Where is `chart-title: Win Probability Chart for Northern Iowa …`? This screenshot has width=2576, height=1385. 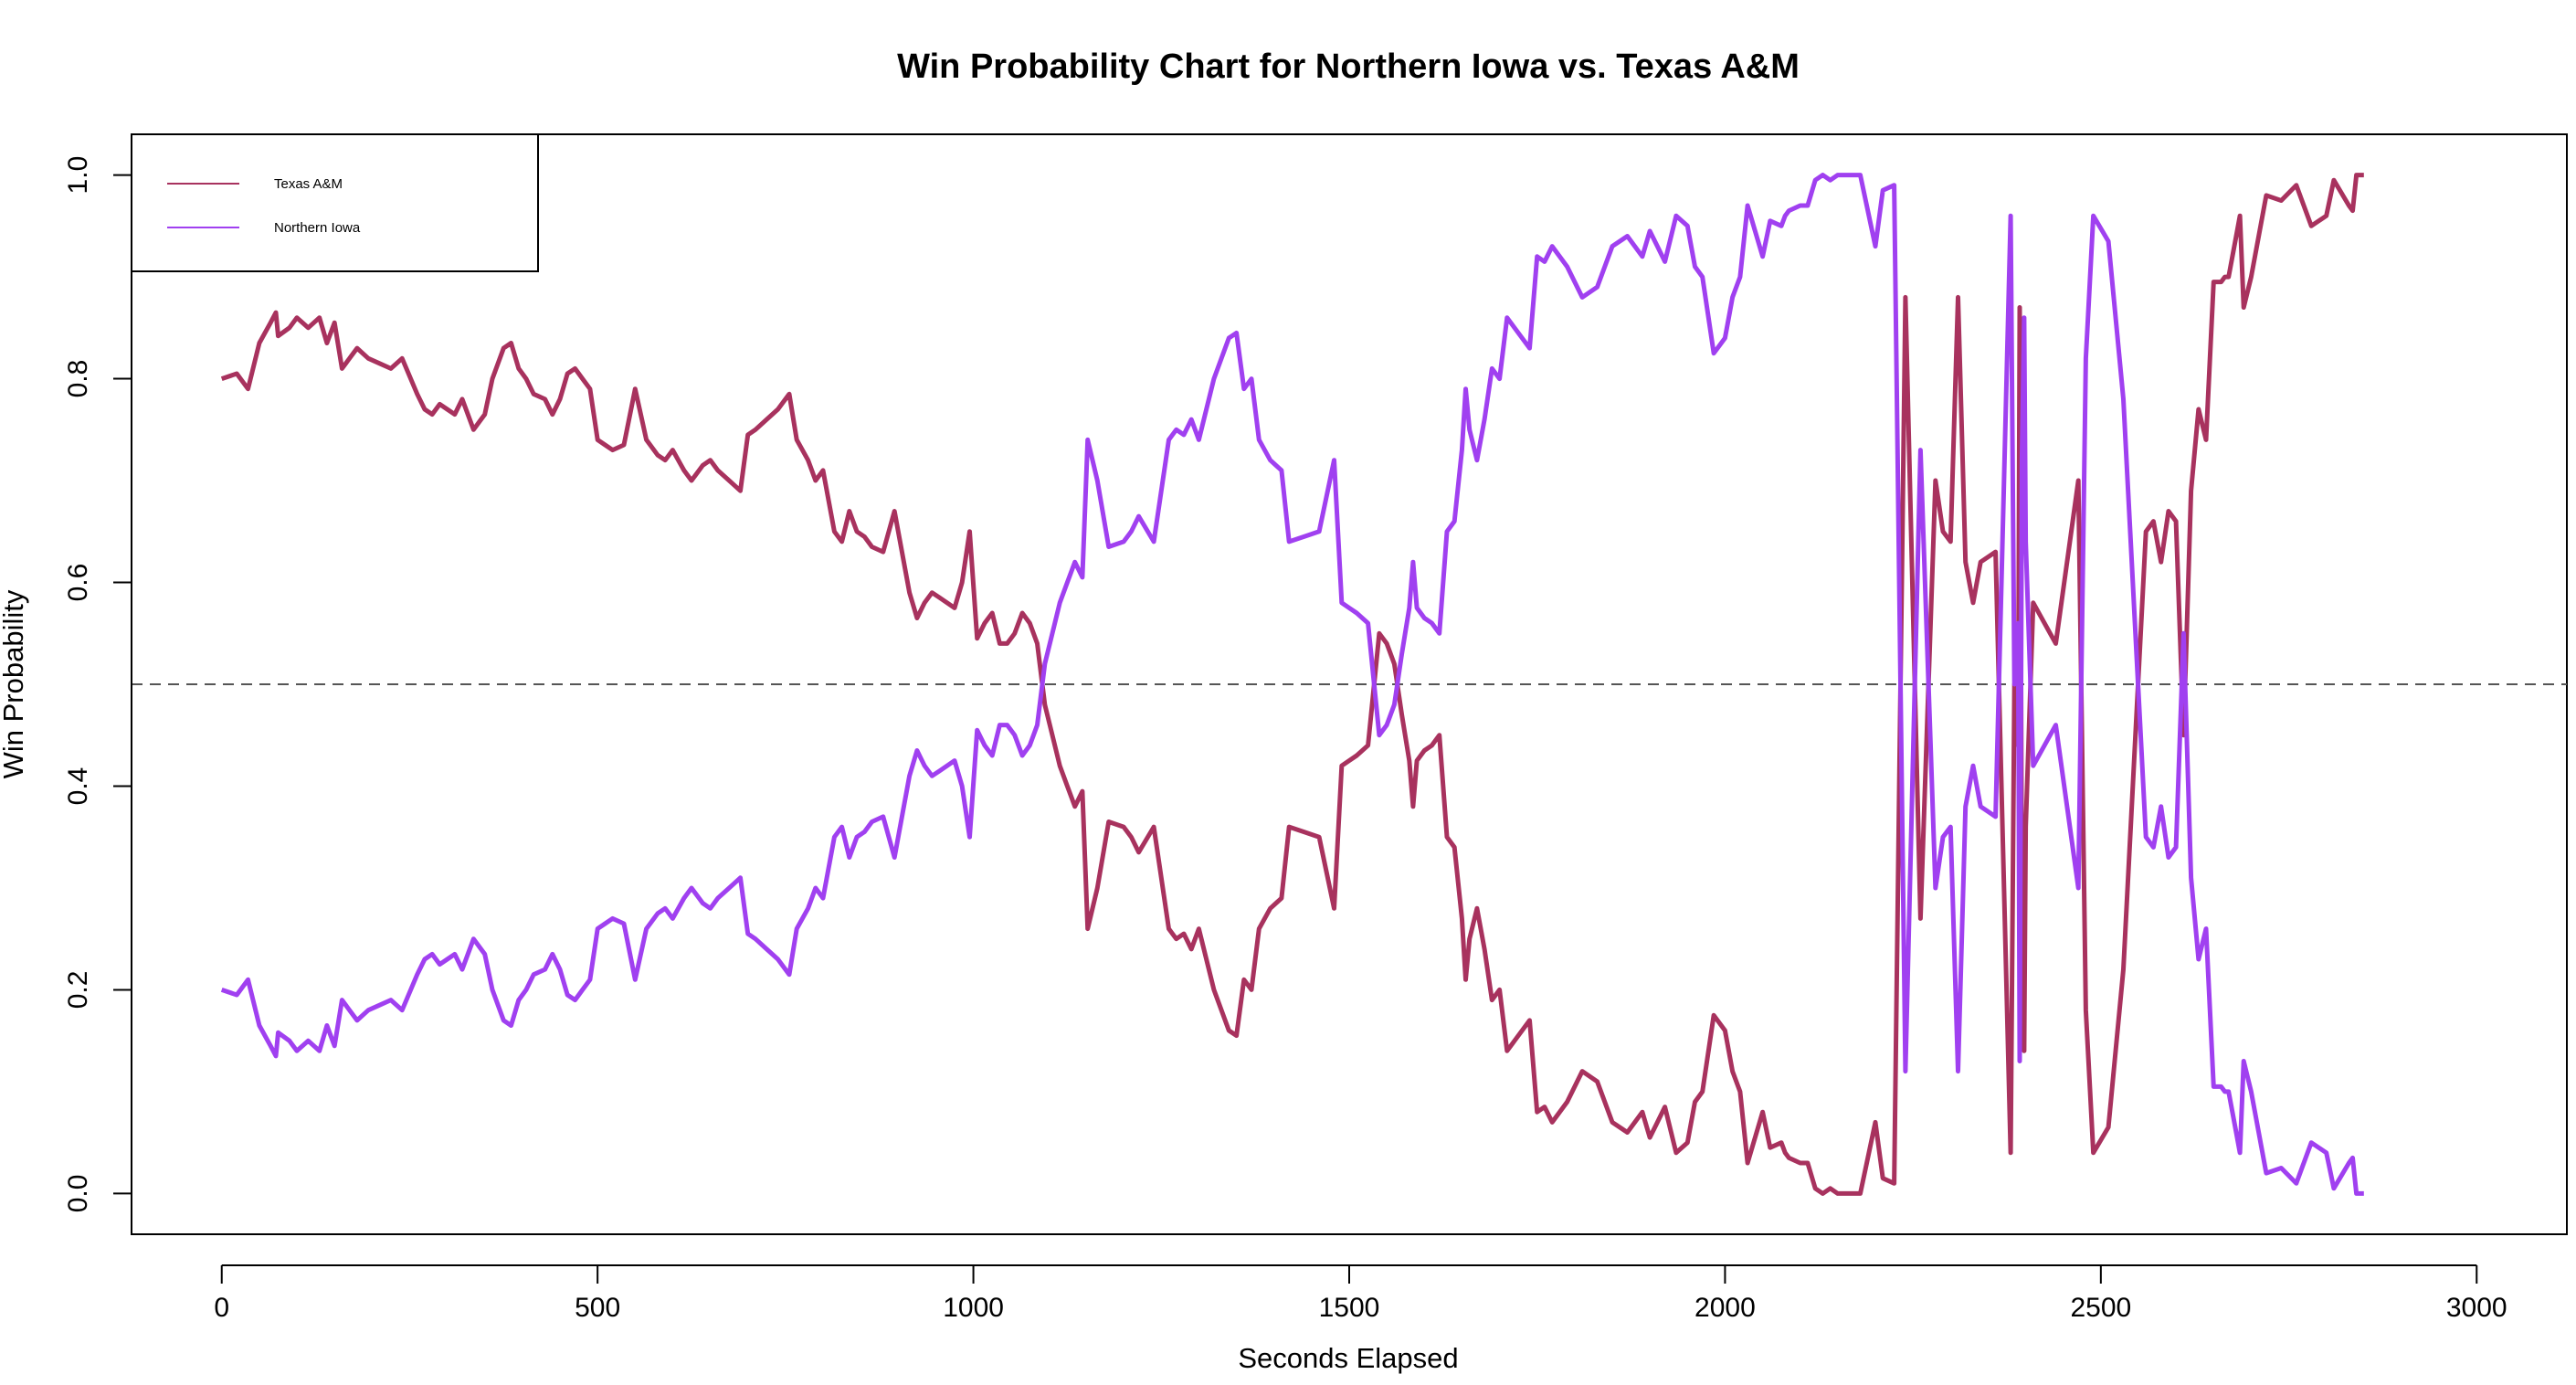 chart-title: Win Probability Chart for Northern Iowa … is located at coordinates (1348, 67).